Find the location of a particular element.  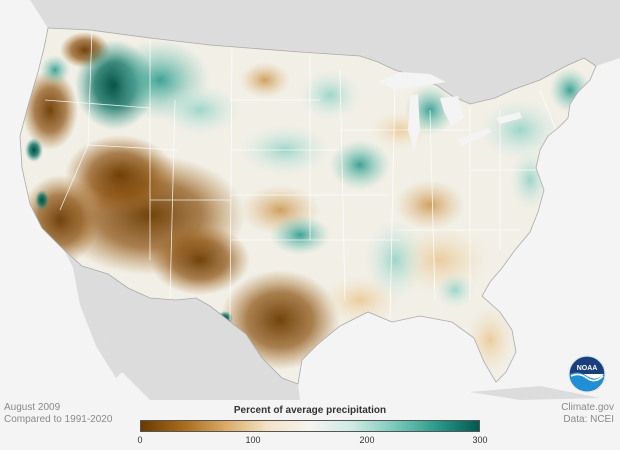

lake-michigan is located at coordinates (414, 122).